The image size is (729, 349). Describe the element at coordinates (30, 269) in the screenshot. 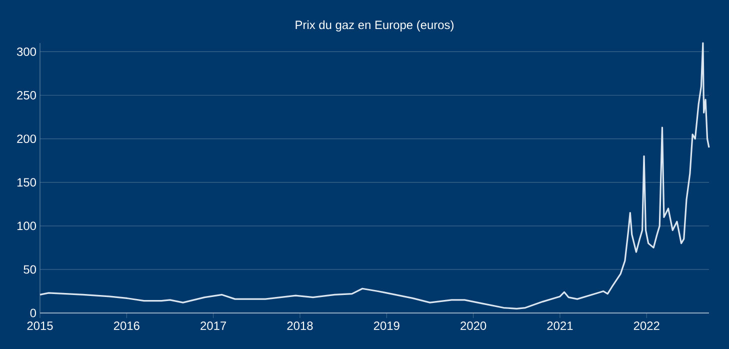

I see `y-tick-label: 50` at that location.